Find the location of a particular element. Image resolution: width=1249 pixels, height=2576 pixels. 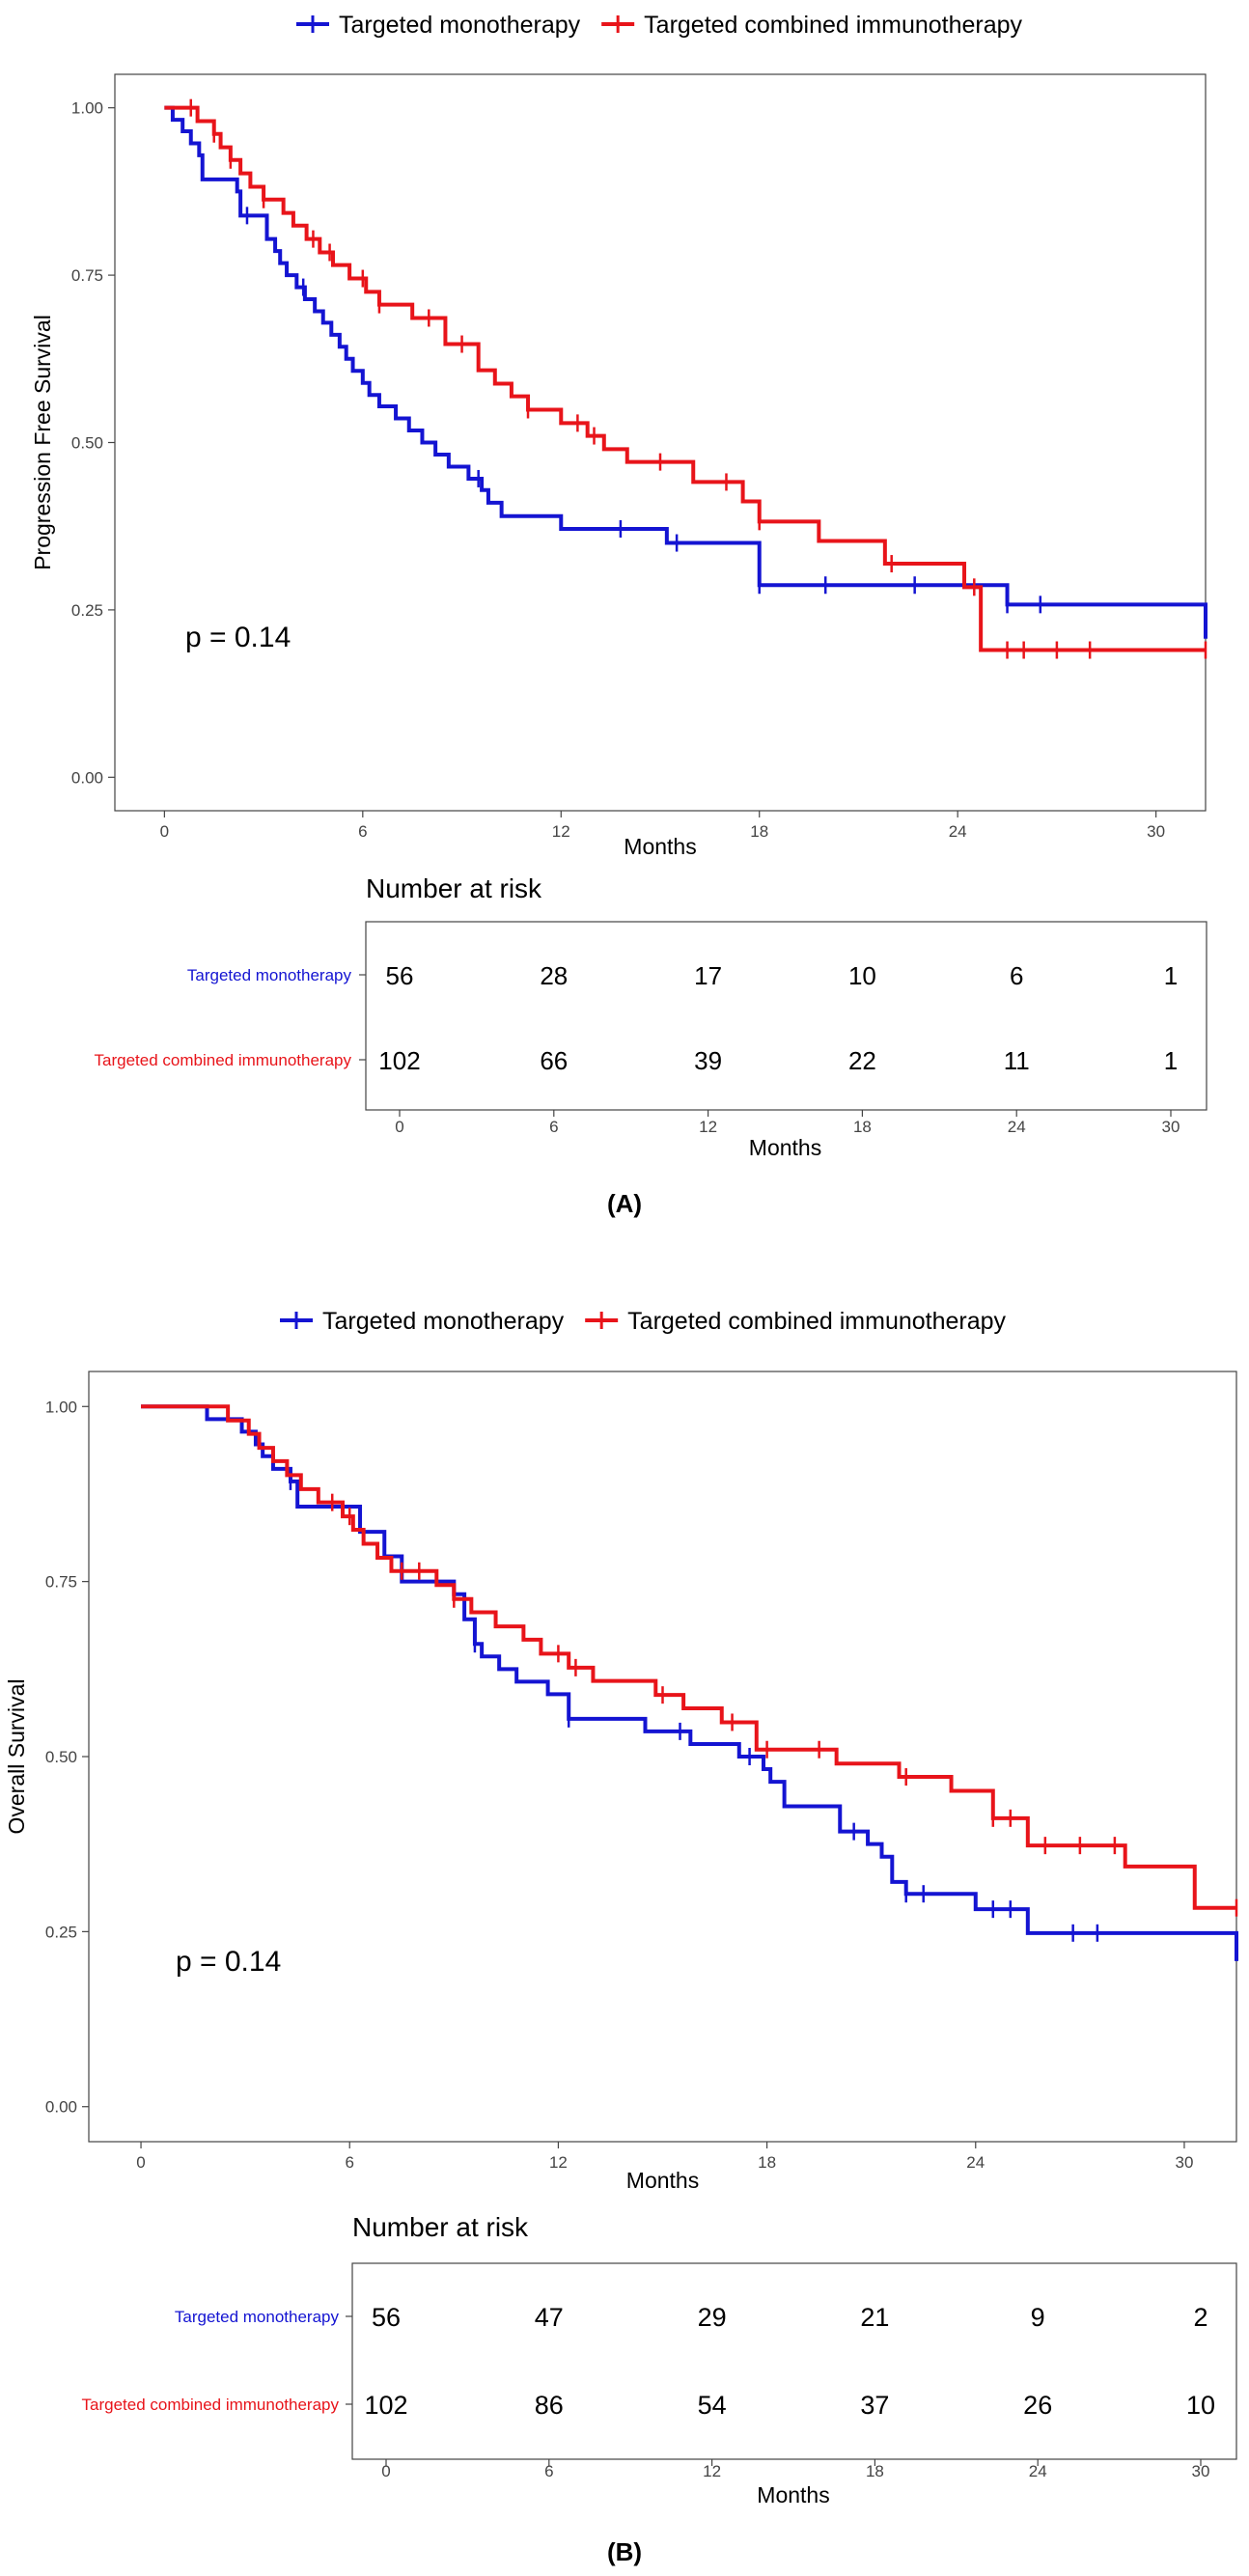

risk-count: 29 is located at coordinates (712, 2317).